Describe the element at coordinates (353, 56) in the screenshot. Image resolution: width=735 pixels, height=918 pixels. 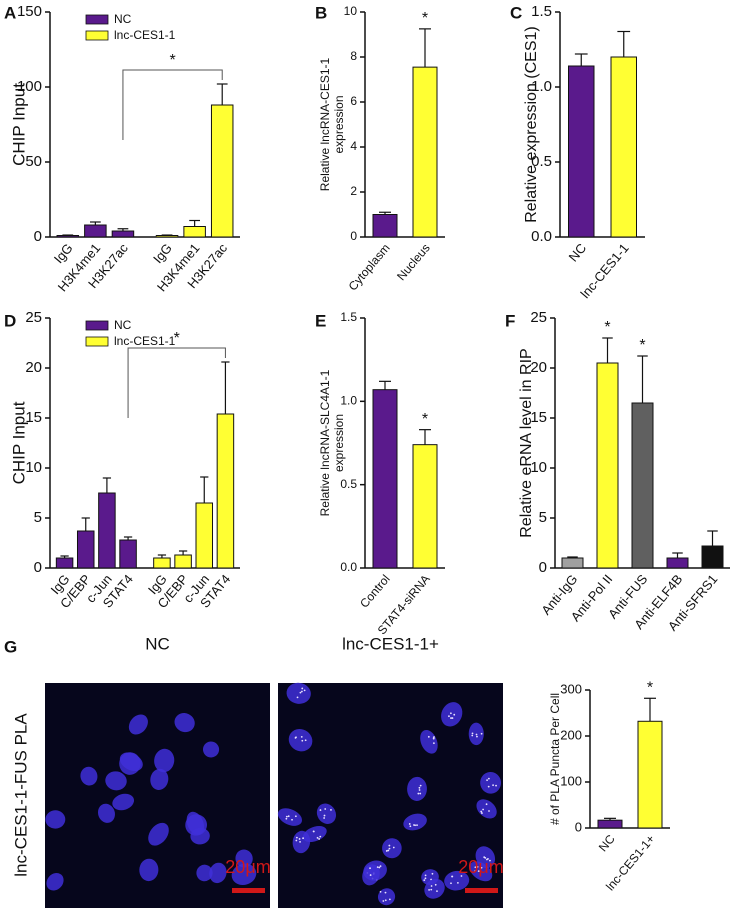
I see `y-tick-label: 8` at that location.